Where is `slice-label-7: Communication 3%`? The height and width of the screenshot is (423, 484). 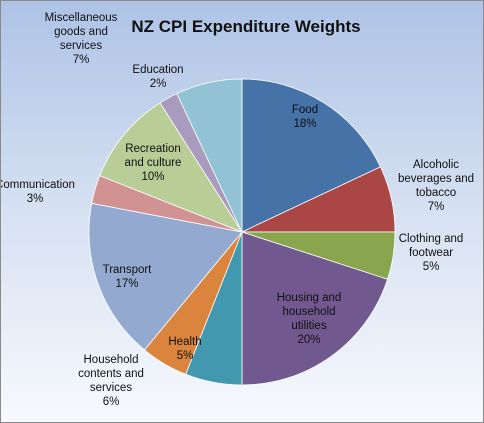
slice-label-7: Communication 3% is located at coordinates (38, 192).